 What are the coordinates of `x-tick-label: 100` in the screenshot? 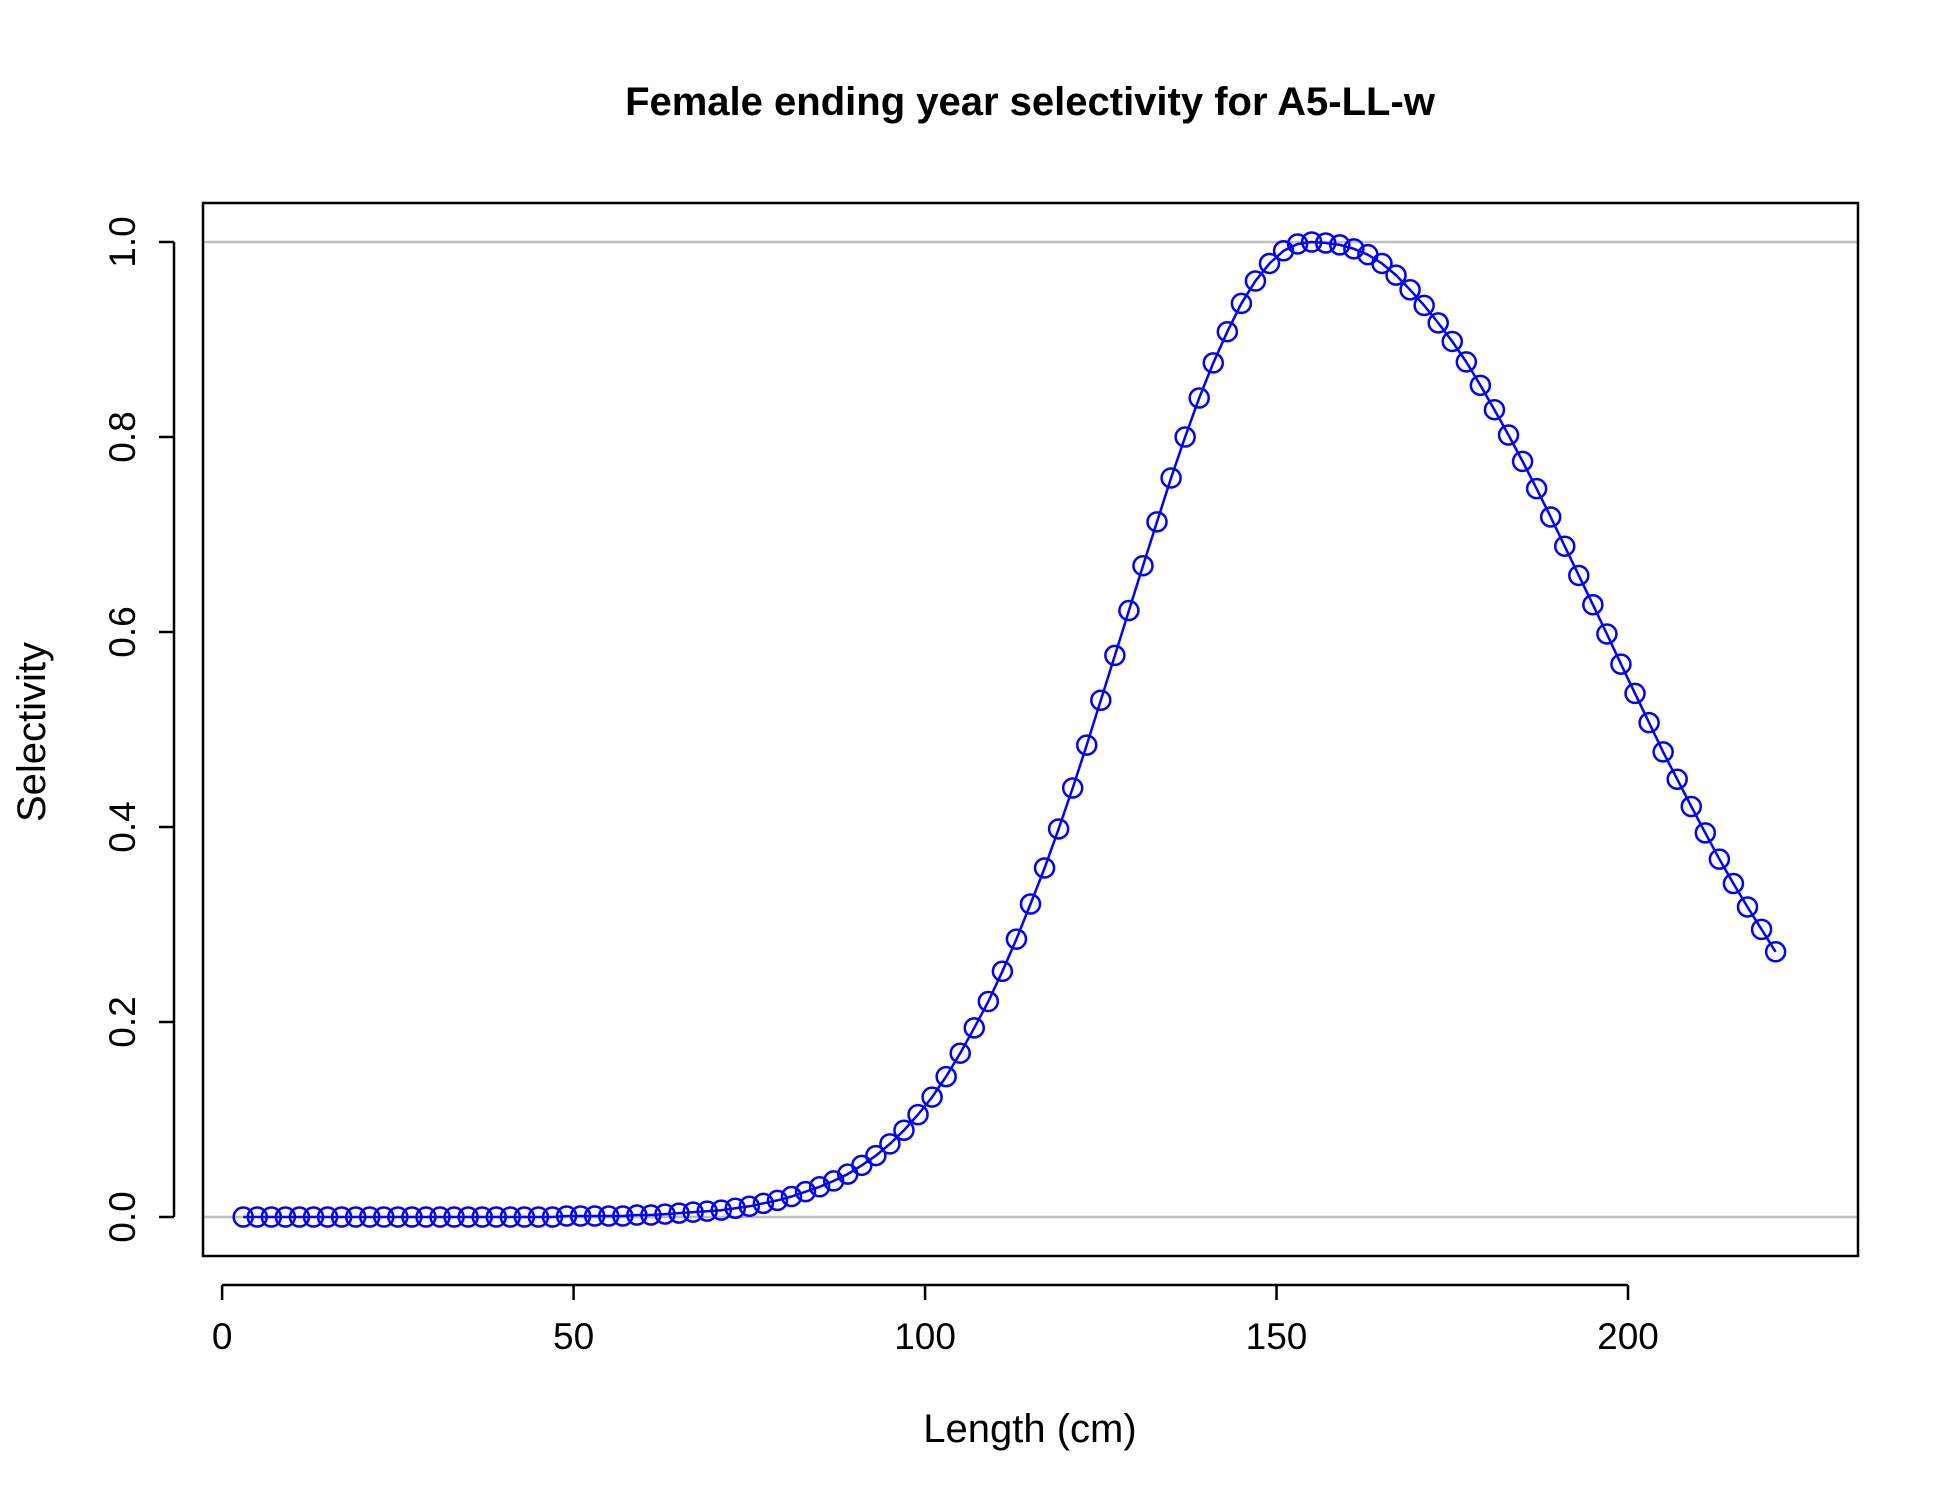 It's located at (925, 1336).